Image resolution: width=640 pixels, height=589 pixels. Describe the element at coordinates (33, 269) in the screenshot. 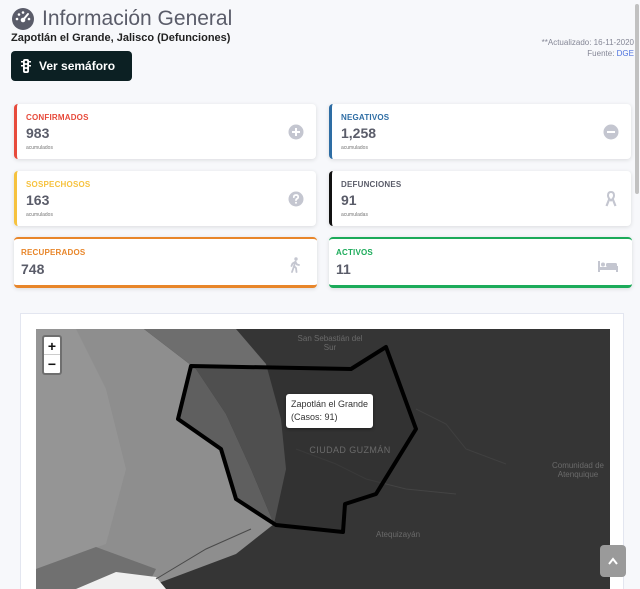

I see `card-value: 748` at that location.